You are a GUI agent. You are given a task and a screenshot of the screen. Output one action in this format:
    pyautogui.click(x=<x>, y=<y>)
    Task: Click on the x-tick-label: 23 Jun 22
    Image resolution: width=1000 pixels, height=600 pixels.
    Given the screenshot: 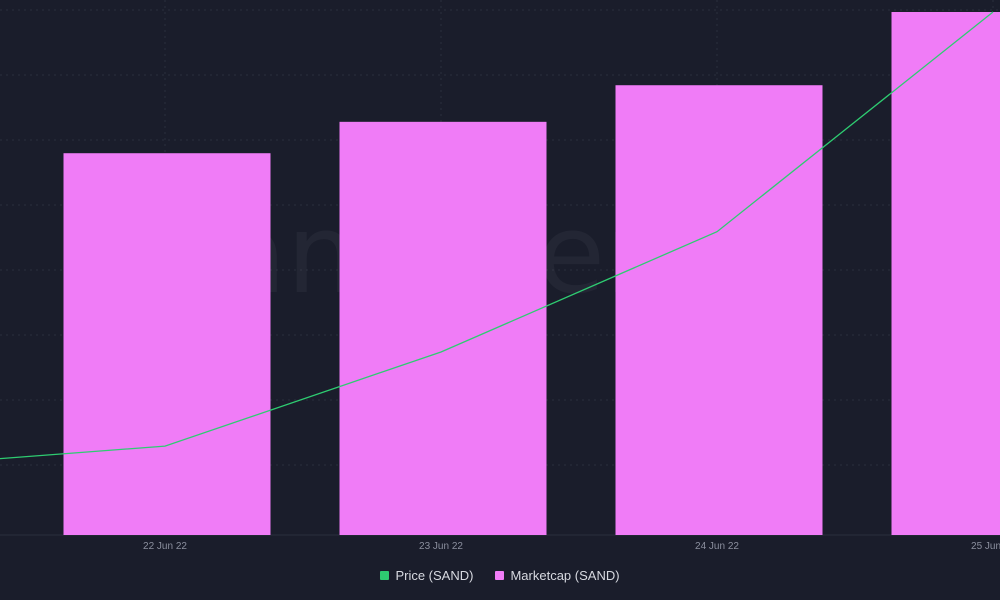 What is the action you would take?
    pyautogui.click(x=441, y=546)
    